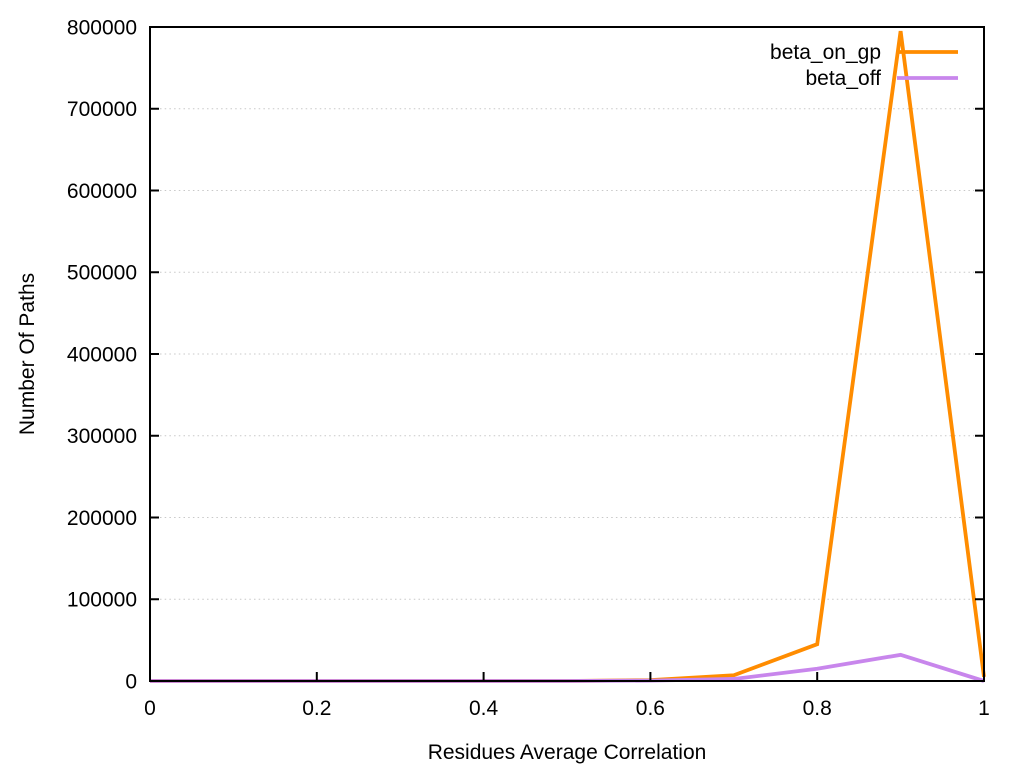 Image resolution: width=1024 pixels, height=768 pixels. Describe the element at coordinates (567, 667) in the screenshot. I see `series-line-beta_off` at that location.